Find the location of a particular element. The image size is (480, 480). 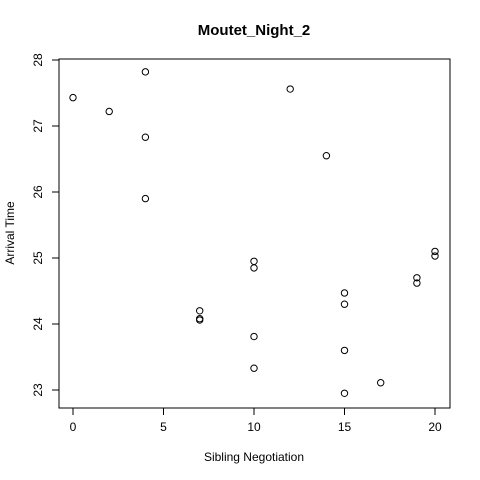

x-tick-label: 0 is located at coordinates (73, 427).